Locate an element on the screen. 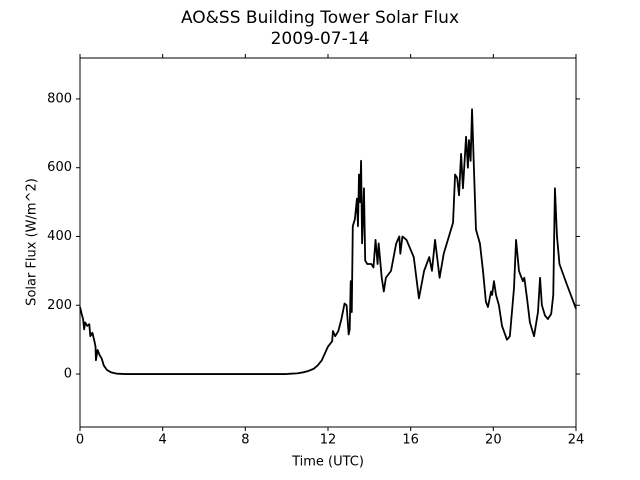 The width and height of the screenshot is (640, 480). x-tick-label: 0 is located at coordinates (80, 440).